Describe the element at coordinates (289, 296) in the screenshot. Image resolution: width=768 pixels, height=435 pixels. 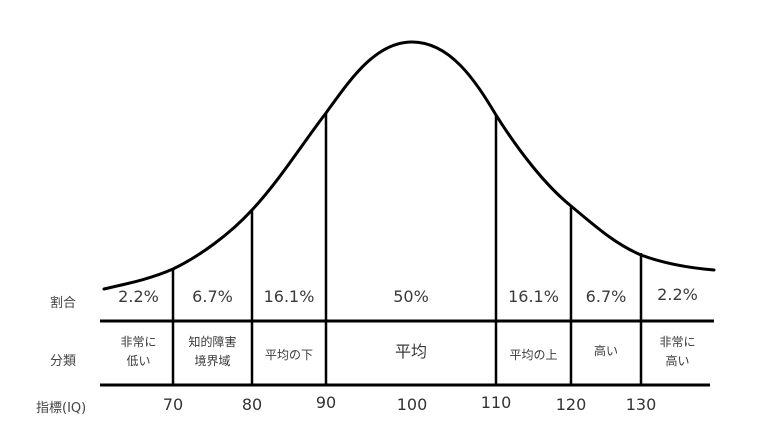
I see `pct-below-average: 16.1%` at that location.